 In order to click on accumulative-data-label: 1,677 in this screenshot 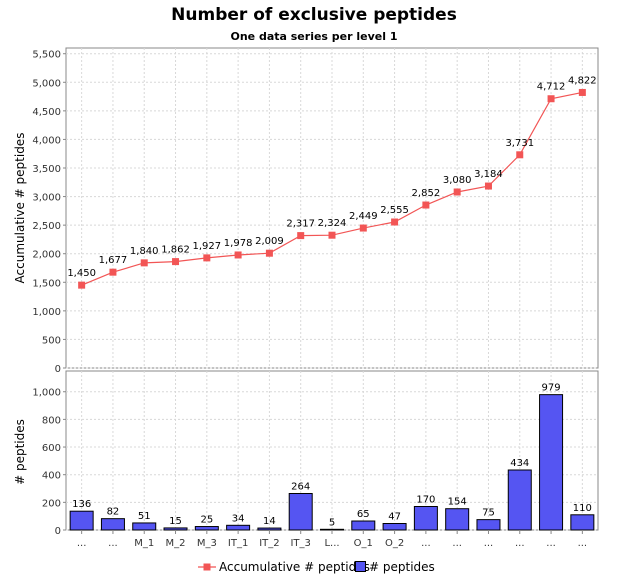, I will do `click(113, 260)`.